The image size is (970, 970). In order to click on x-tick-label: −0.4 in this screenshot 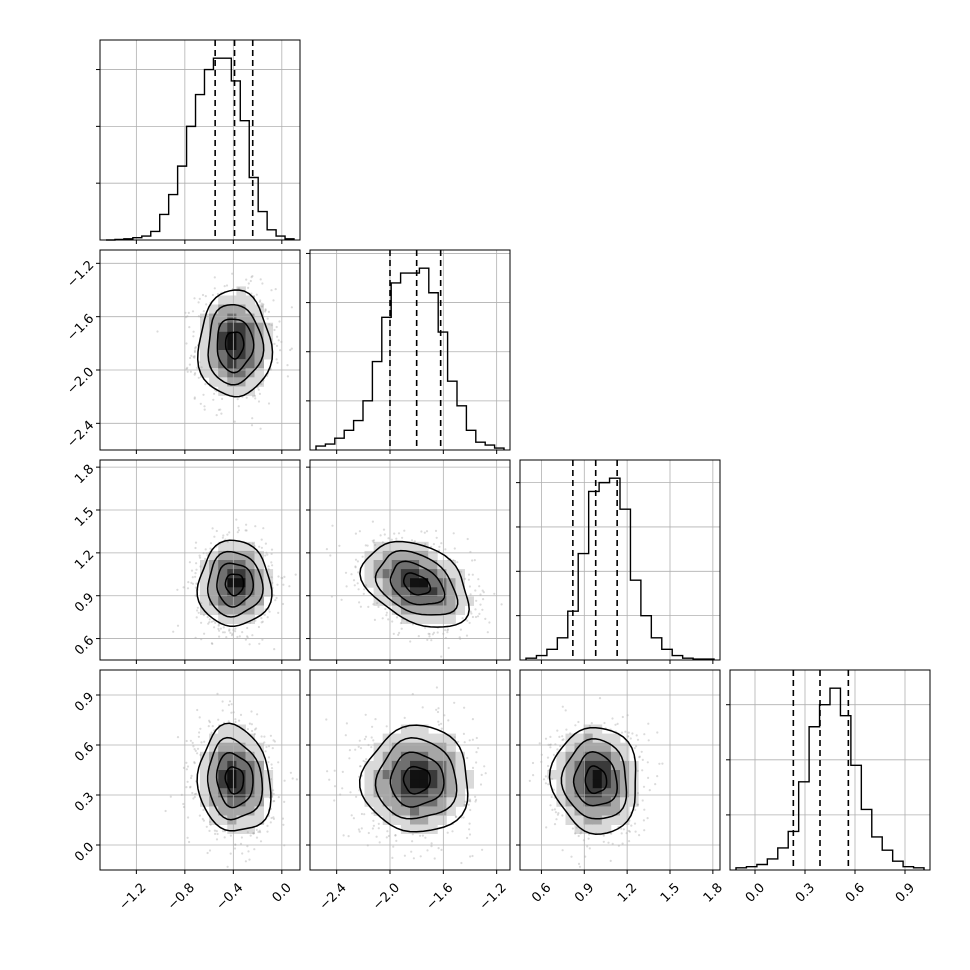, I will do `click(229, 896)`.